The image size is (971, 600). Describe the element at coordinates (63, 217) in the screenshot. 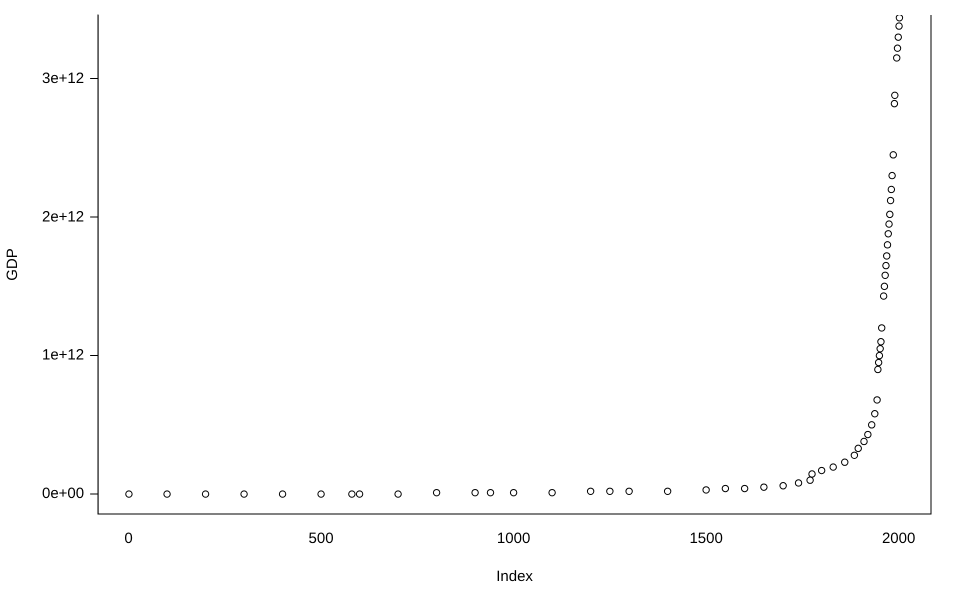

I see `y-tick-label: 2e+12` at that location.